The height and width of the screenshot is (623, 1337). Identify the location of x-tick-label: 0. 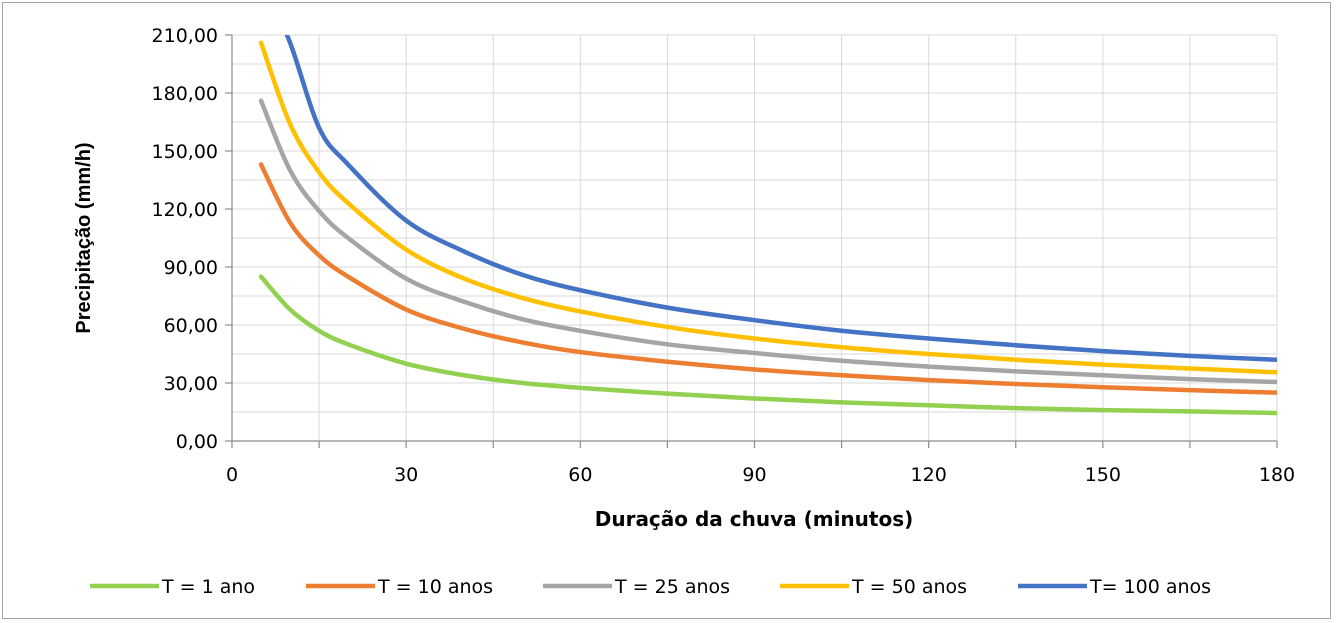
(232, 475).